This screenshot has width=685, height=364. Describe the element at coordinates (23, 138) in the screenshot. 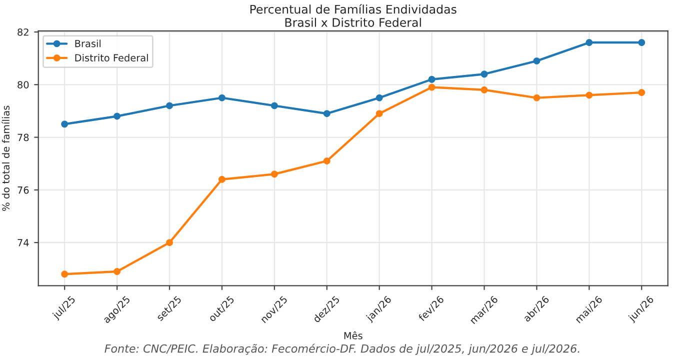

I see `y-tick-label: 78` at that location.